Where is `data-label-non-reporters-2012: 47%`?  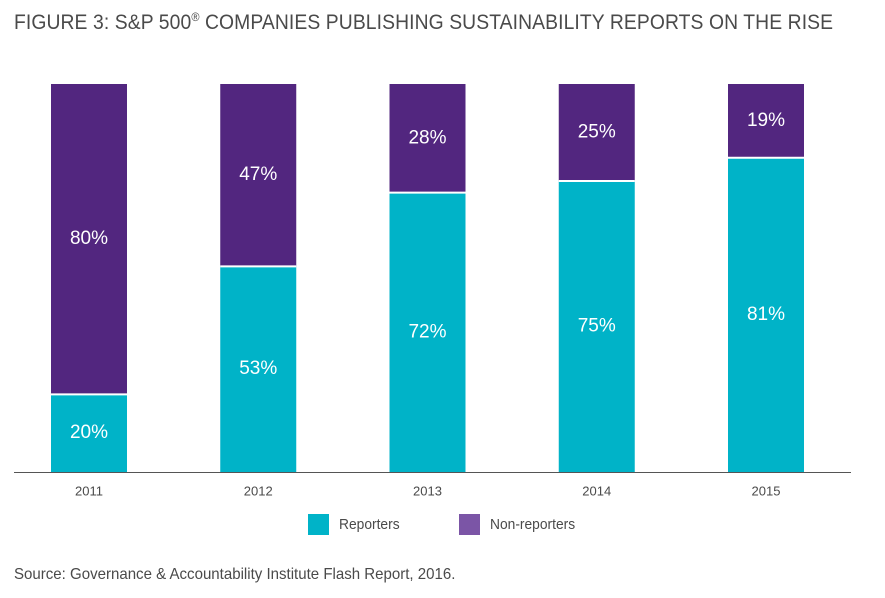
data-label-non-reporters-2012: 47% is located at coordinates (258, 174).